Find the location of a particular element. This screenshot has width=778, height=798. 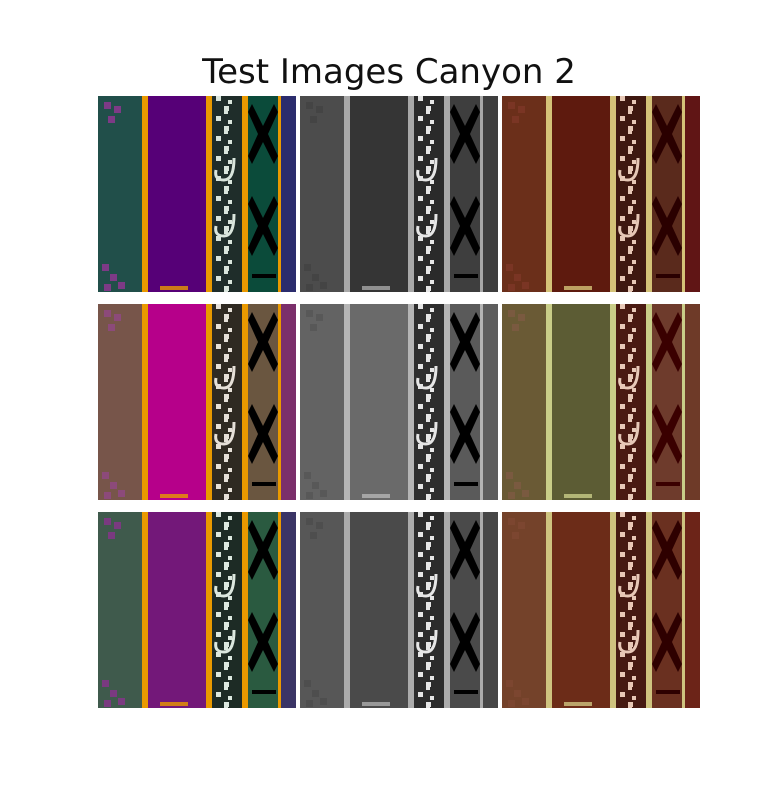

tile-r1-c1 is located at coordinates (197, 194).